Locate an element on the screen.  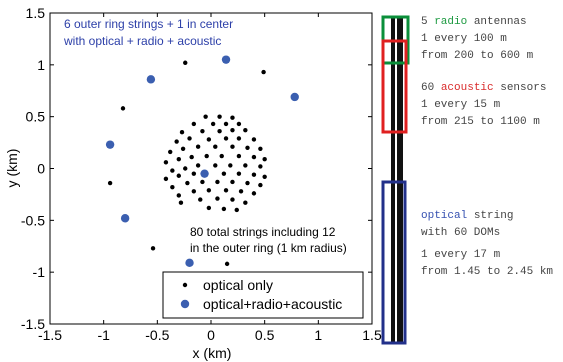
x-tick-label: 1 is located at coordinates (318, 335).